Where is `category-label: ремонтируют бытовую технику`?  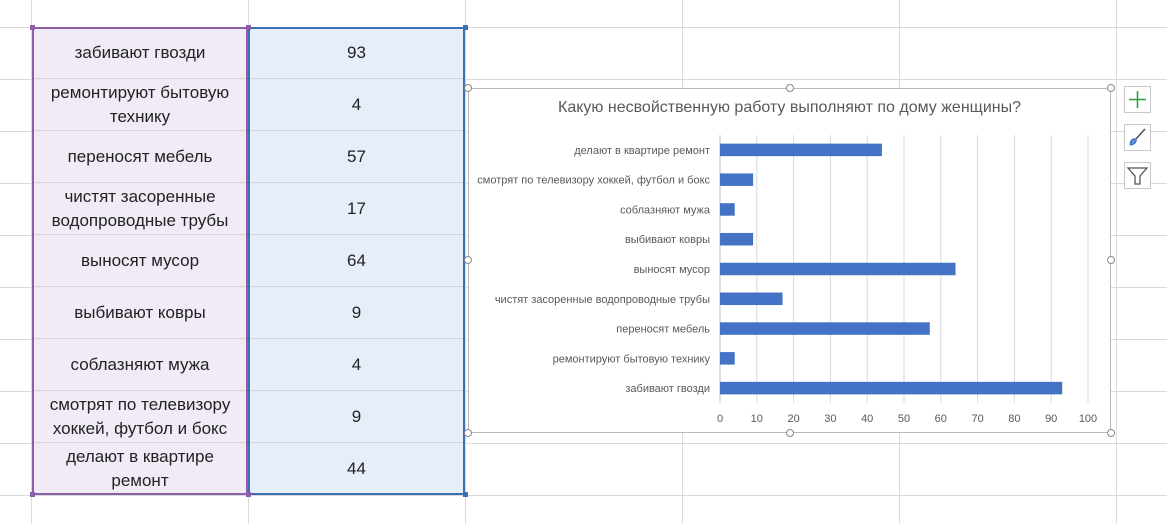 category-label: ремонтируют бытовую технику is located at coordinates (632, 359).